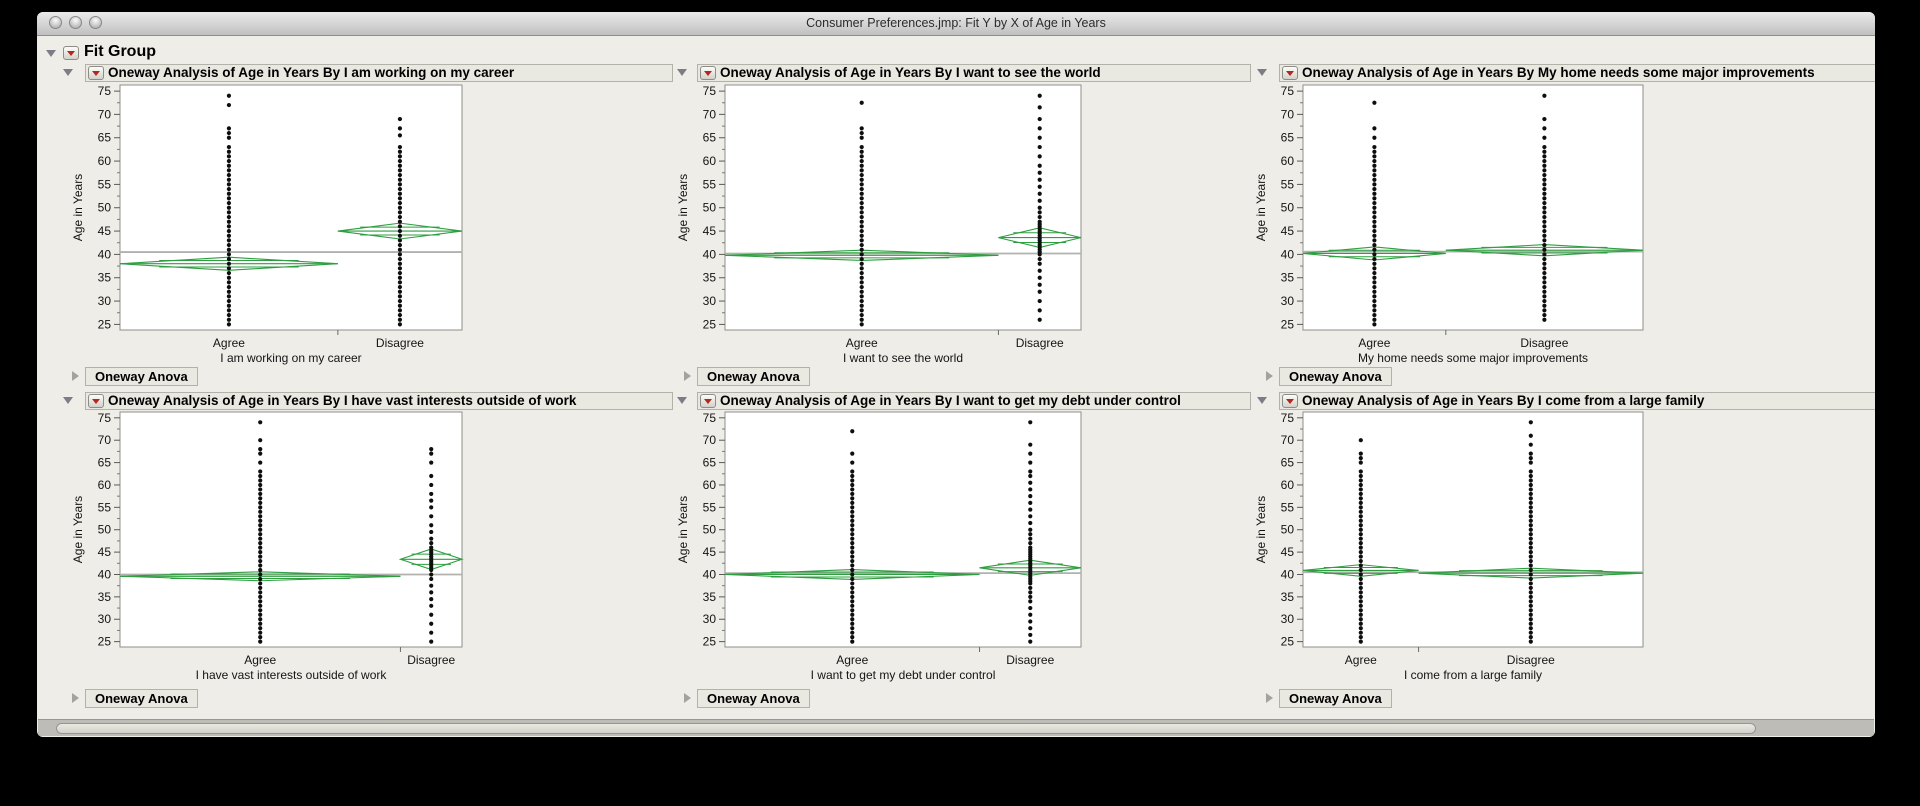  Describe the element at coordinates (1335, 698) in the screenshot. I see `oneway-anova-header: Oneway Anova` at that location.